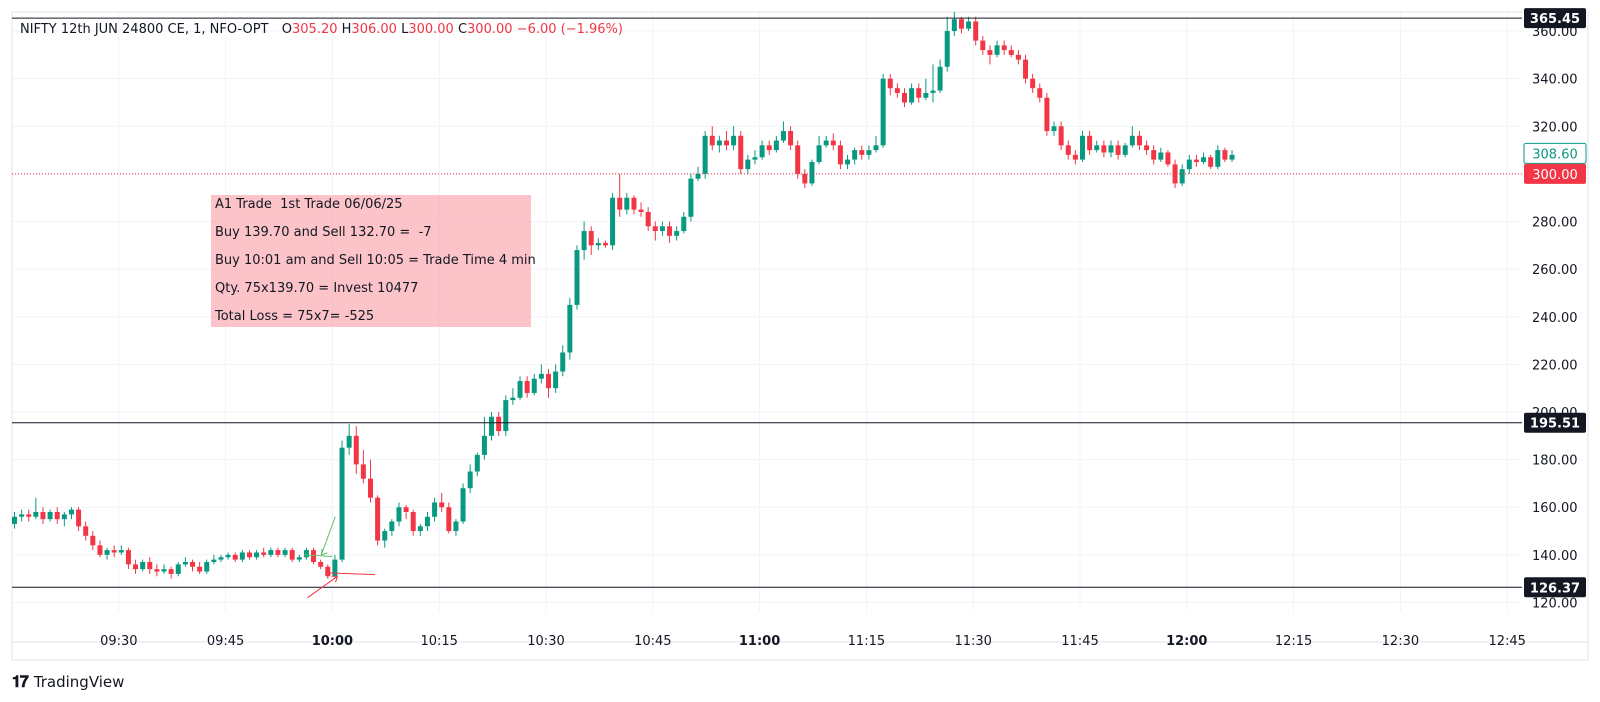  Describe the element at coordinates (759, 641) in the screenshot. I see `time-tick-label: 11:00` at that location.